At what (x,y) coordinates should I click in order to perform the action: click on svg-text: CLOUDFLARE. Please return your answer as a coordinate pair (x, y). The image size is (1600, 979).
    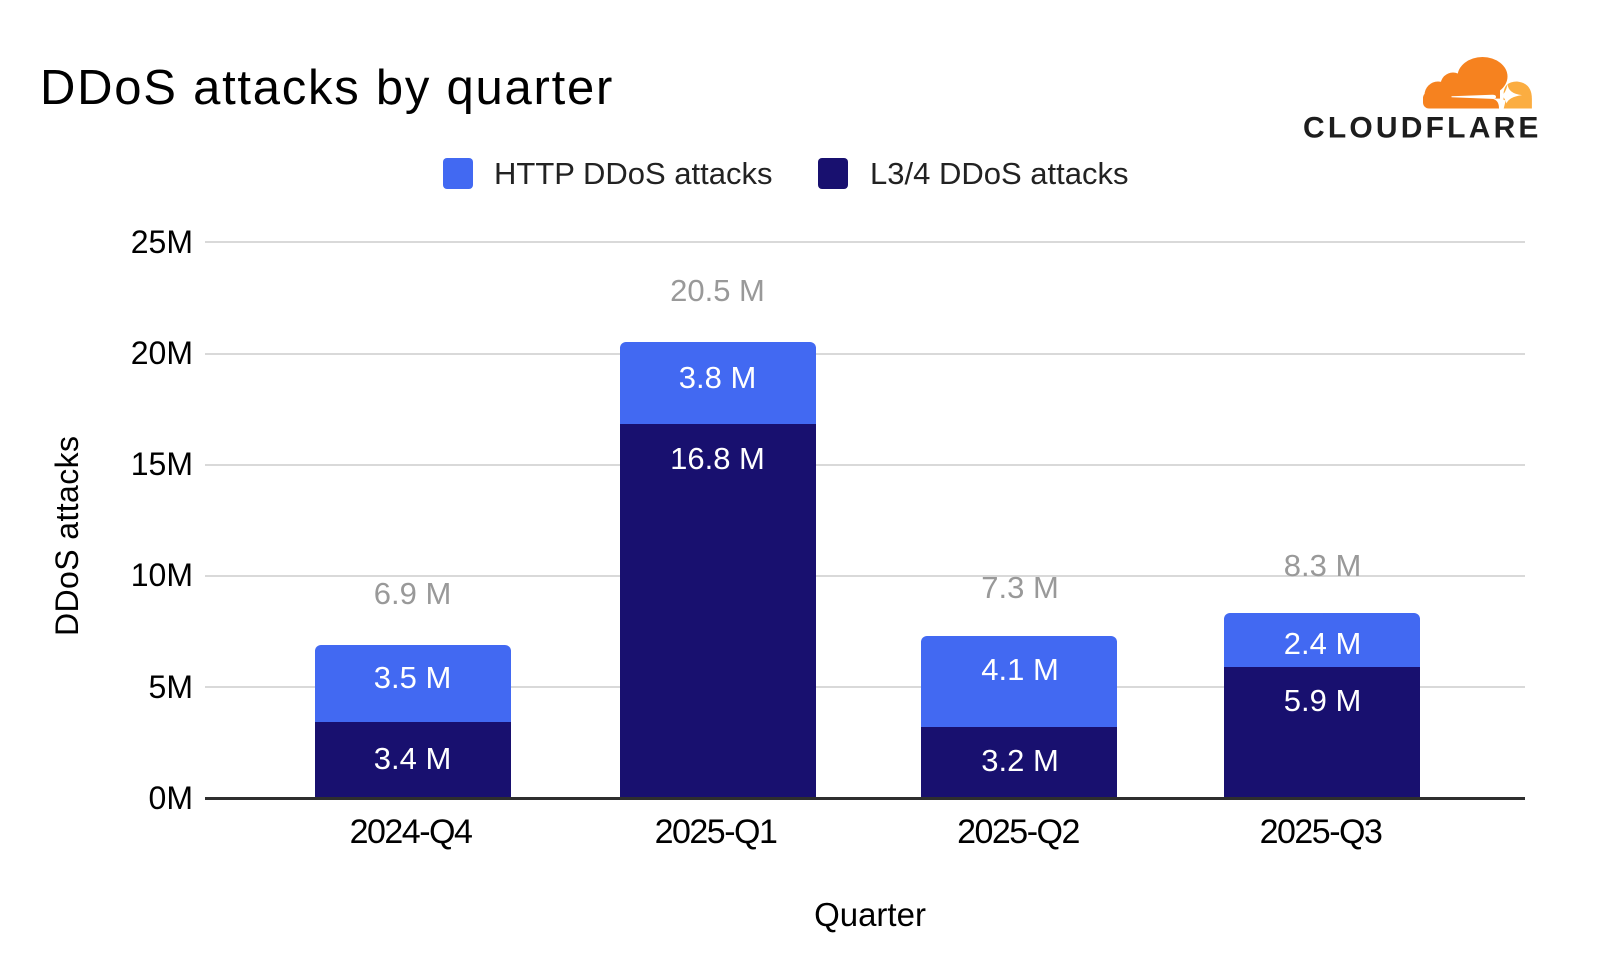
    Looking at the image, I should click on (1421, 128).